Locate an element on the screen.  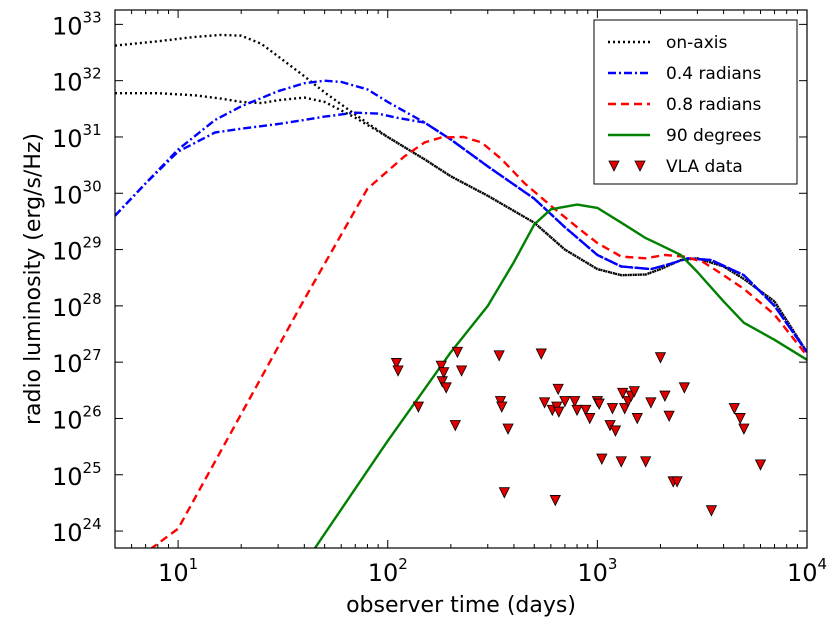
y-tick-label: 1027 is located at coordinates (77, 362).